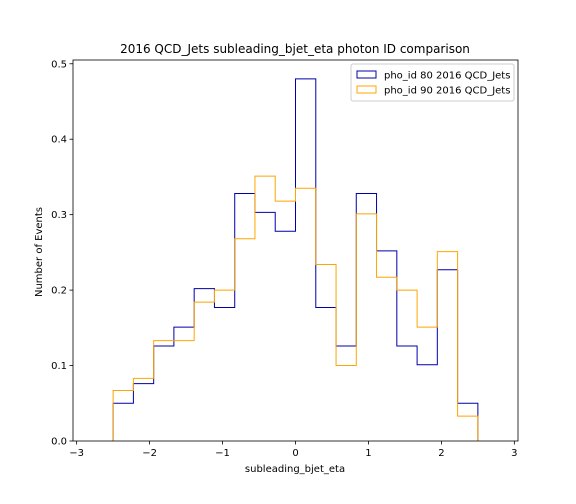 This screenshot has height=504, width=576. Describe the element at coordinates (447, 91) in the screenshot. I see `legend-label-2: pho_id 90 2016 QCD_Jets` at that location.